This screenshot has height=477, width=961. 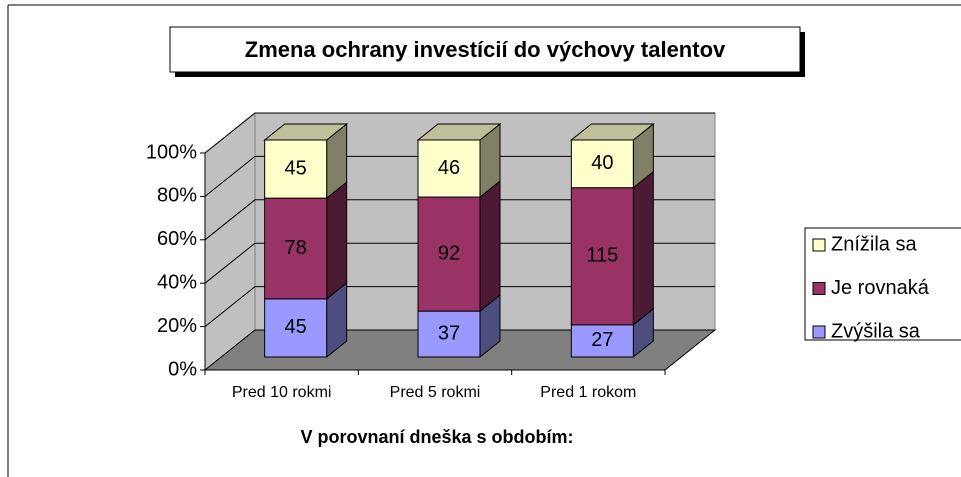 I want to click on legend-box, so click(x=882, y=284).